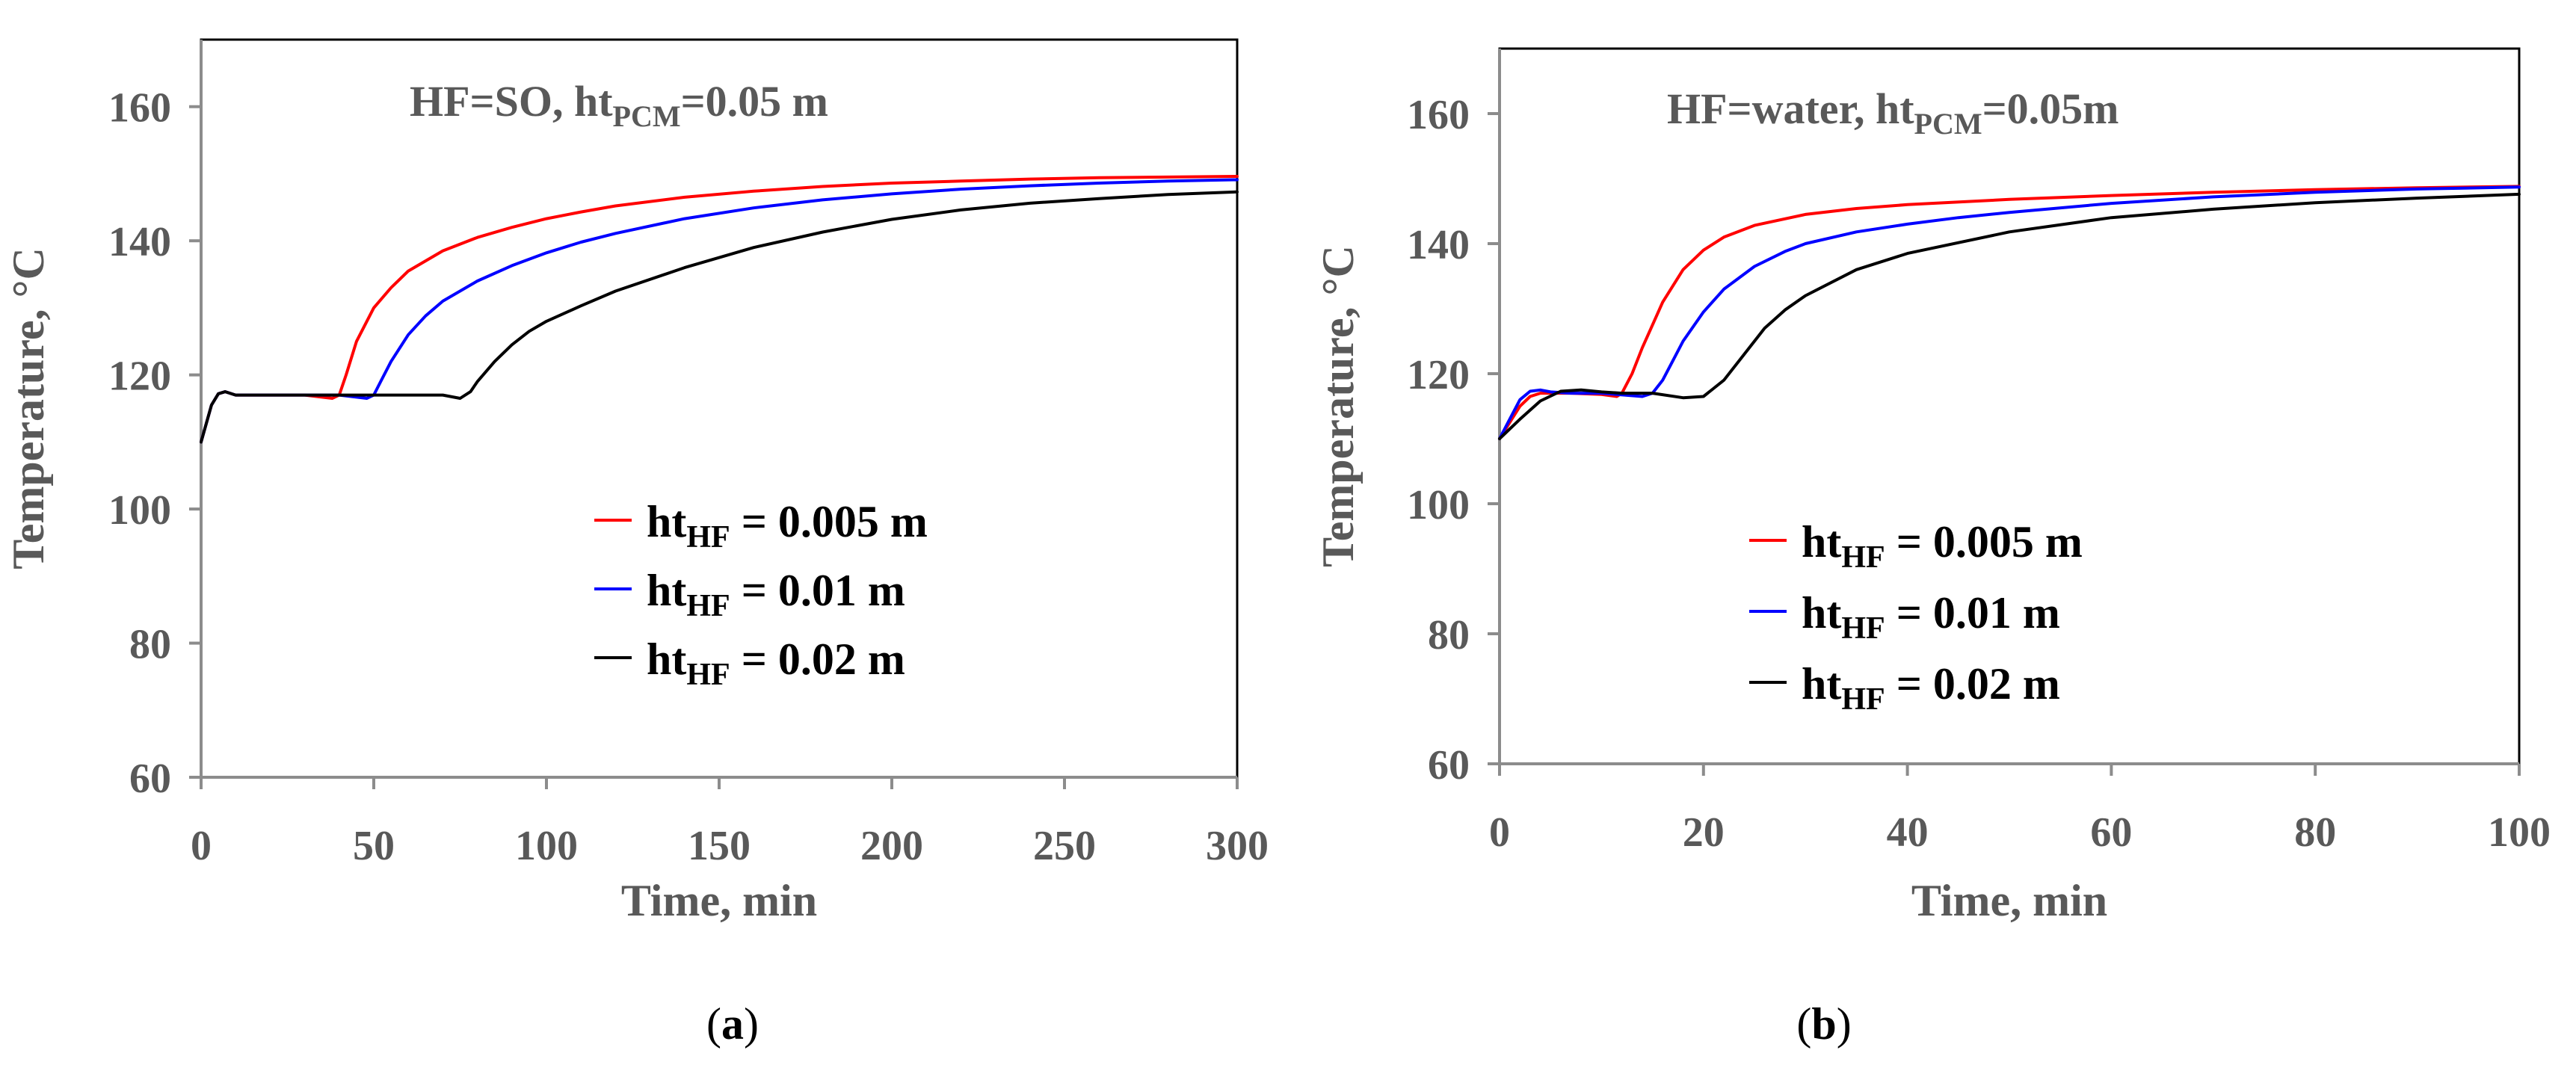 This screenshot has width=2576, height=1065. Describe the element at coordinates (1064, 846) in the screenshot. I see `x-tick-label: 250` at that location.